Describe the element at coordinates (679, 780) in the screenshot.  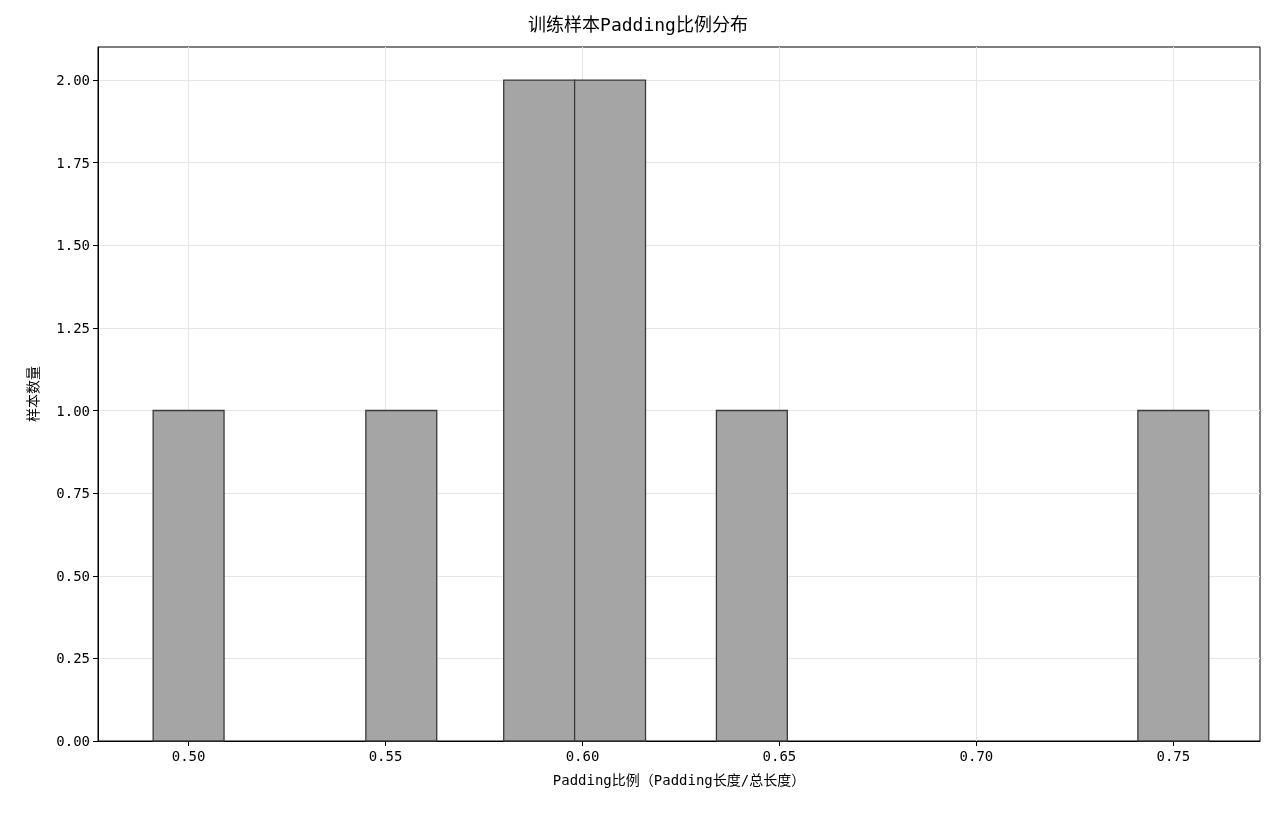
I see `x-axis-title: Padding比例（Padding长度/总长度）` at that location.